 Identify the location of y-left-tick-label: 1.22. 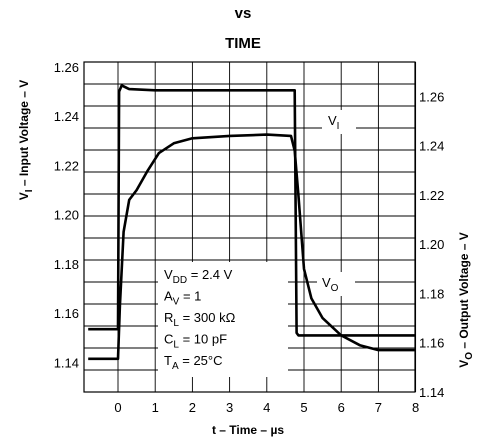
(66, 165).